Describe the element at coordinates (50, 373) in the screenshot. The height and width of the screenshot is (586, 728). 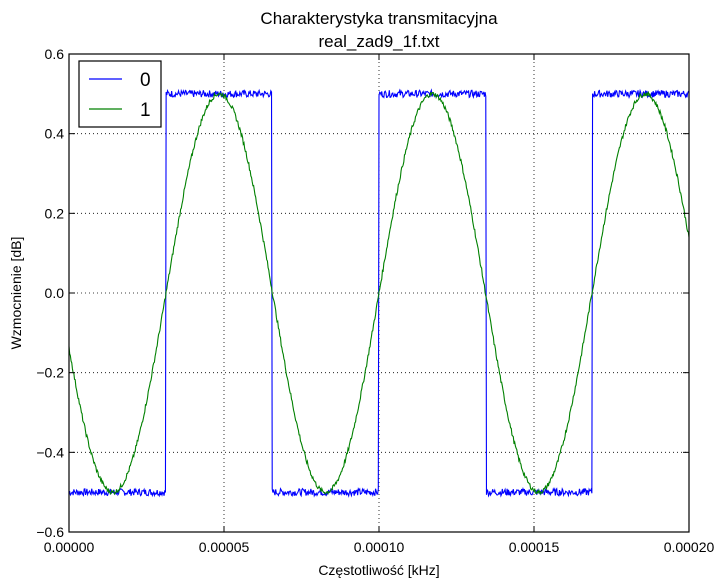
I see `y-tick-label: −0.2` at that location.